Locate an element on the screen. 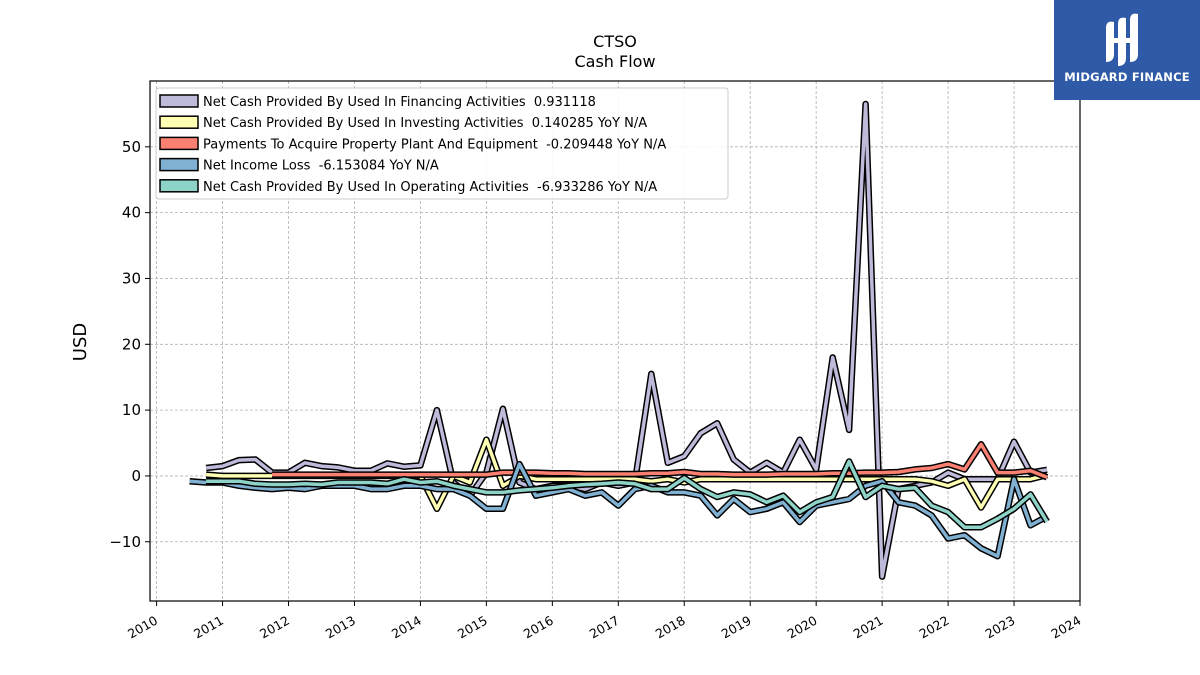 Image resolution: width=1200 pixels, height=675 pixels. y-tick-label: 20 is located at coordinates (131, 344).